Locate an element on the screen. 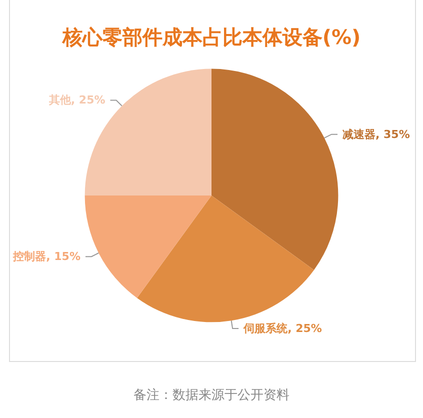  slice-label: 伺服系统, 25% is located at coordinates (282, 329).